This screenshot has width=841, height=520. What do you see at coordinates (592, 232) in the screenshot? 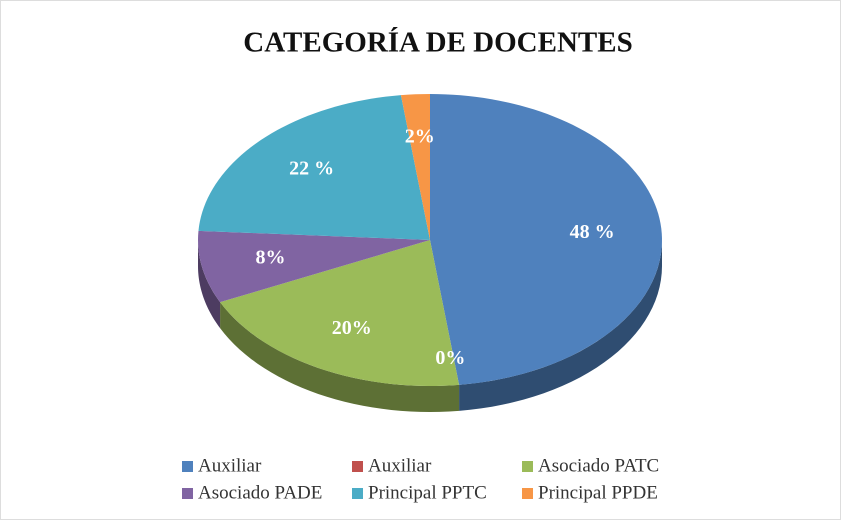
I see `data-label: 48 %` at bounding box center [592, 232].